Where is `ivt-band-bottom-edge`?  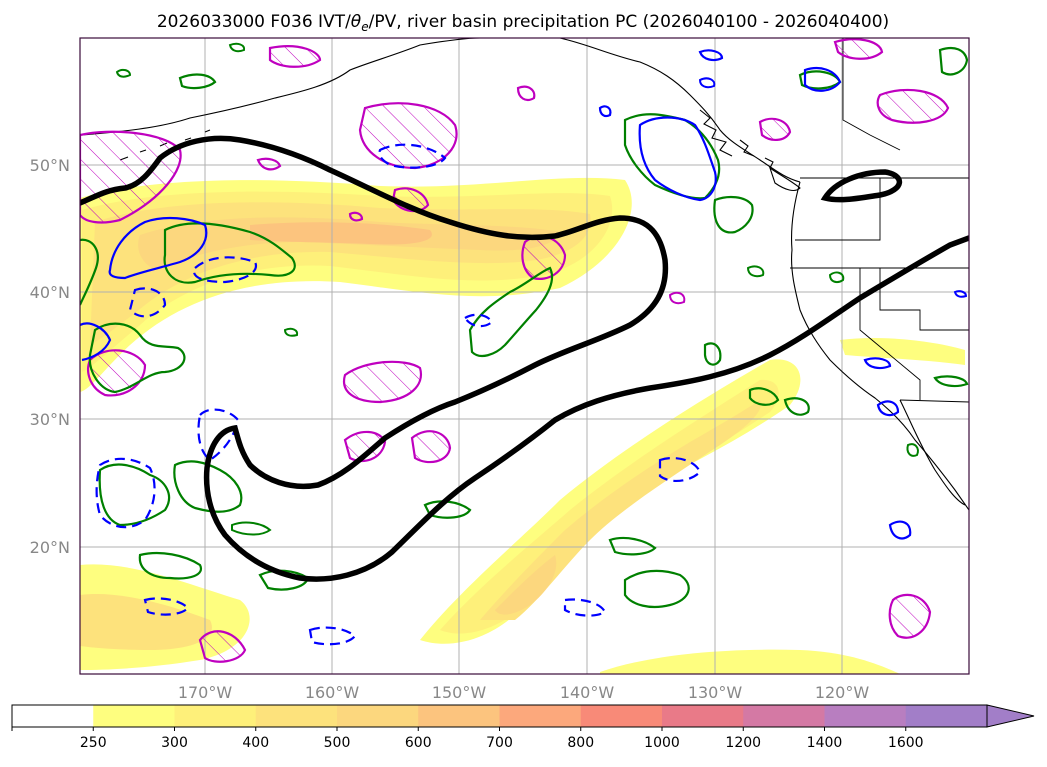 ivt-band-bottom-edge is located at coordinates (750, 661).